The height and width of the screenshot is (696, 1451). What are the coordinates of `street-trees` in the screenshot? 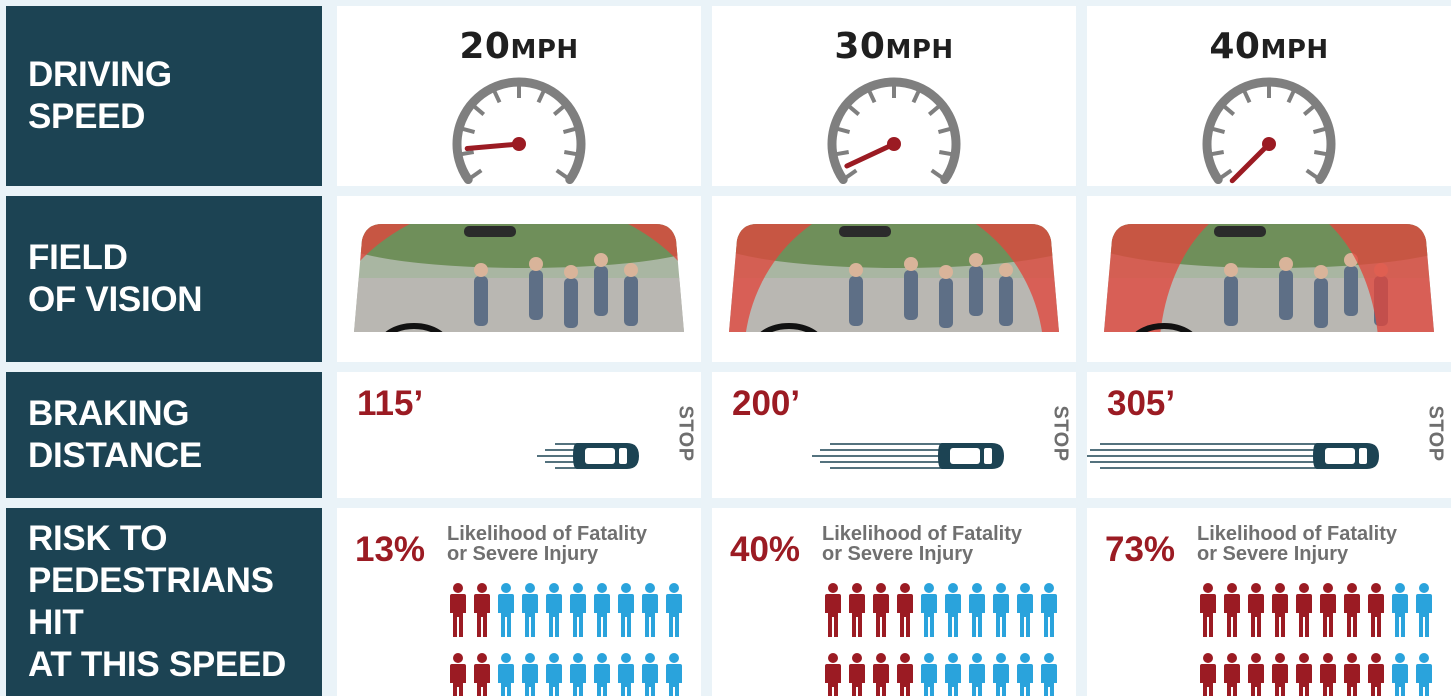 It's located at (519, 246).